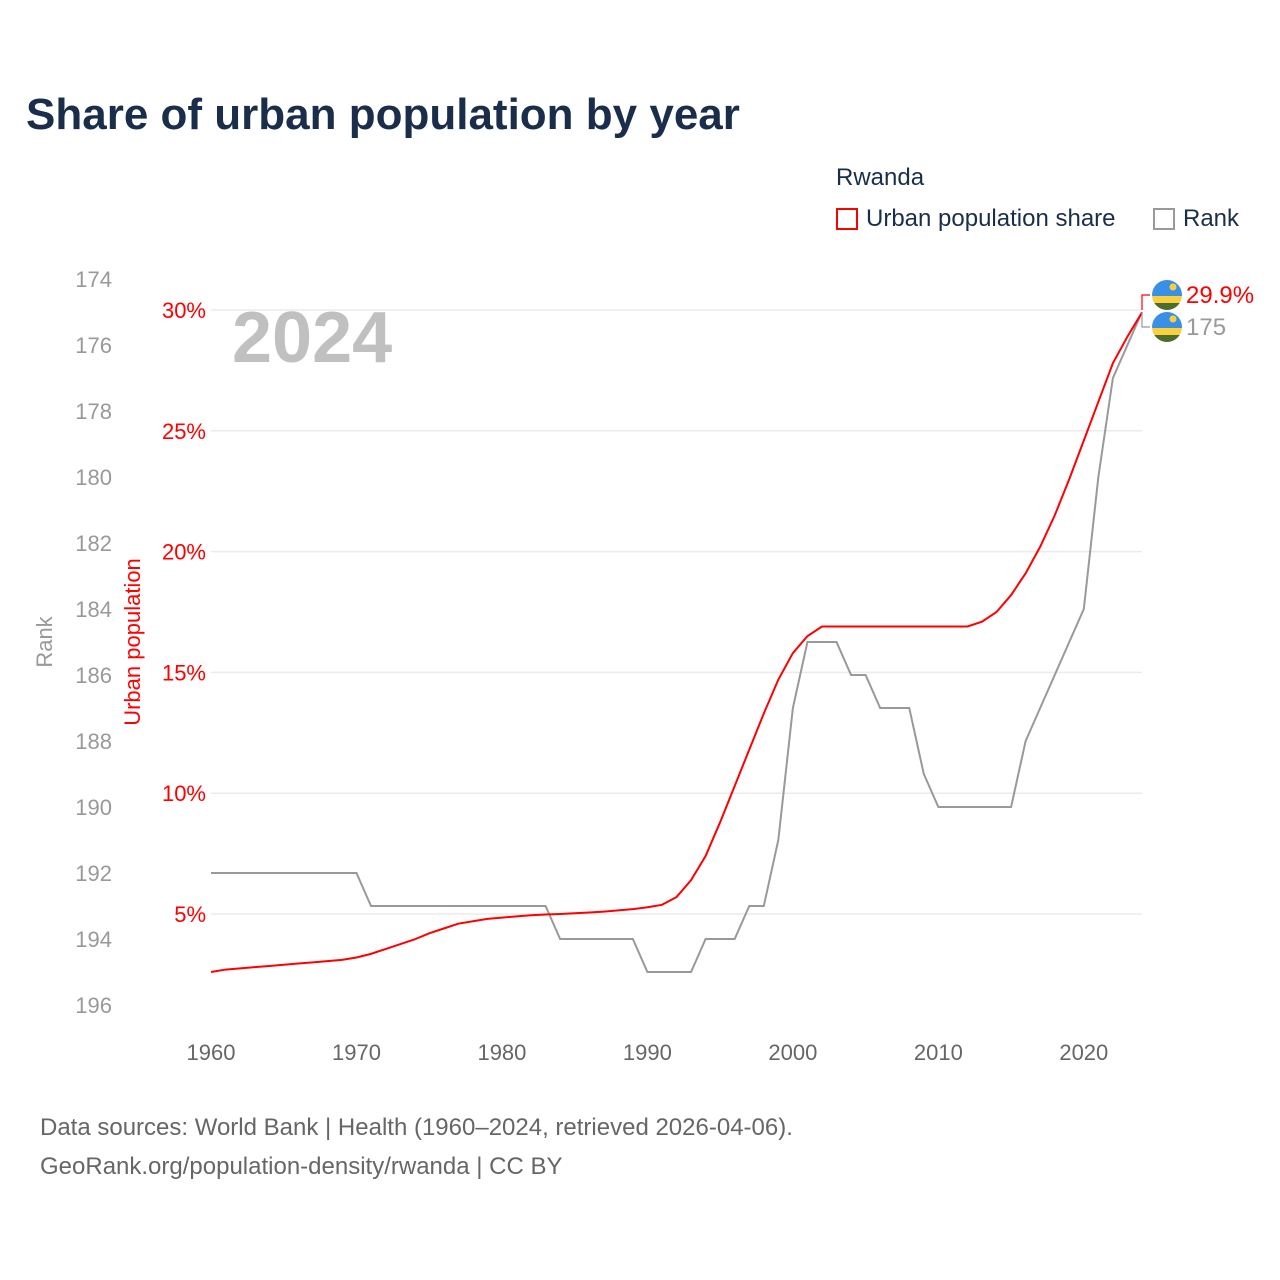 The width and height of the screenshot is (1280, 1280). What do you see at coordinates (1206, 327) in the screenshot?
I see `rank-end-label: 175` at bounding box center [1206, 327].